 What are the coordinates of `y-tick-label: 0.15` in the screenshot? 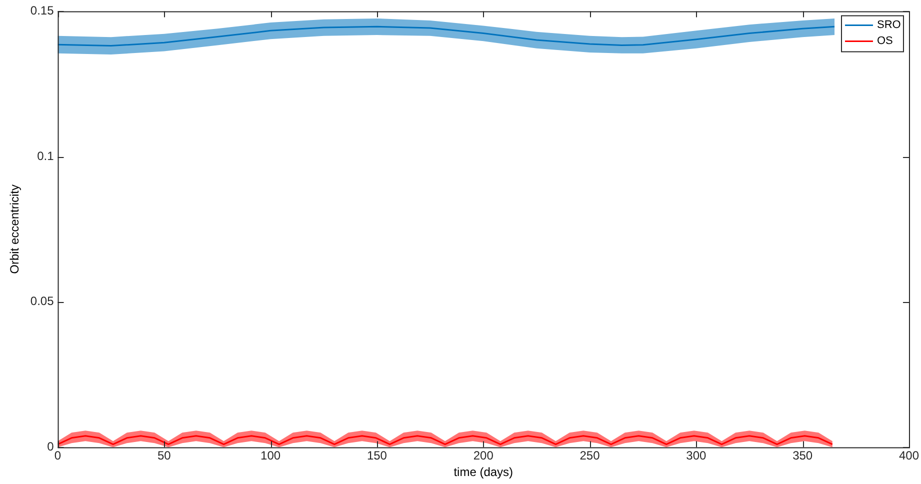 It's located at (42, 11).